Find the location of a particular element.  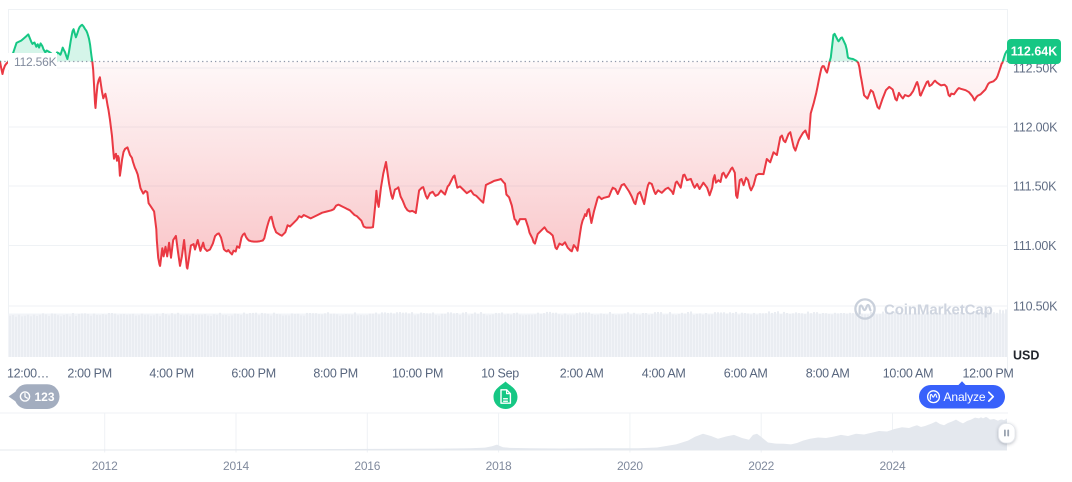

svg-text: 110.50K is located at coordinates (1035, 307).